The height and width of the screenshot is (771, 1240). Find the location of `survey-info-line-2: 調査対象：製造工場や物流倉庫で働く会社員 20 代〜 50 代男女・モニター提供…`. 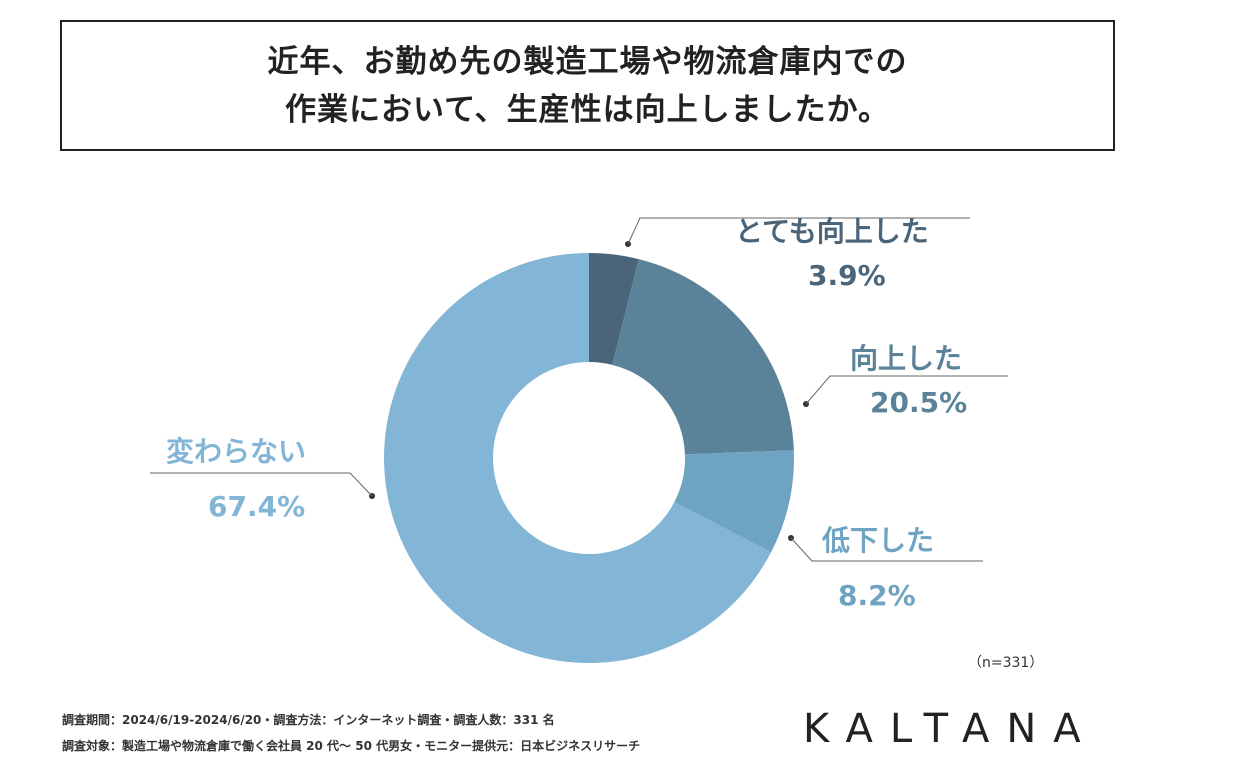

survey-info-line-2: 調査対象：製造工場や物流倉庫で働く会社員 20 代〜 50 代男女・モニター提供… is located at coordinates (351, 746).